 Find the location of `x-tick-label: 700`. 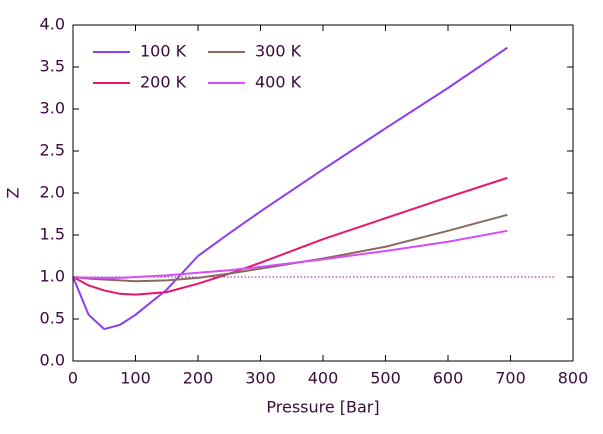

x-tick-label: 700 is located at coordinates (510, 378).